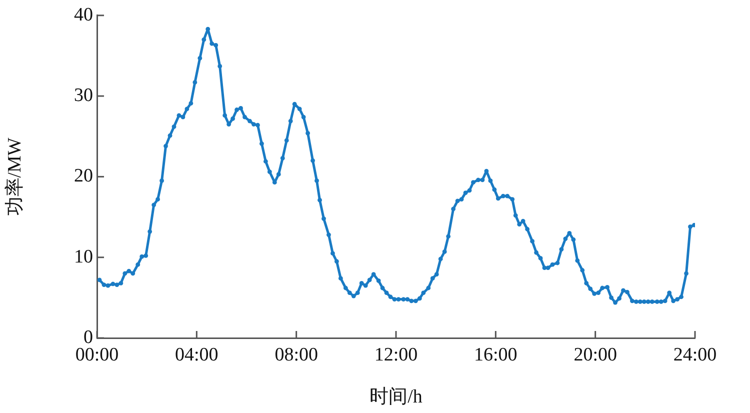  What do you see at coordinates (396, 355) in the screenshot?
I see `x-tick-label: 12:00` at bounding box center [396, 355].